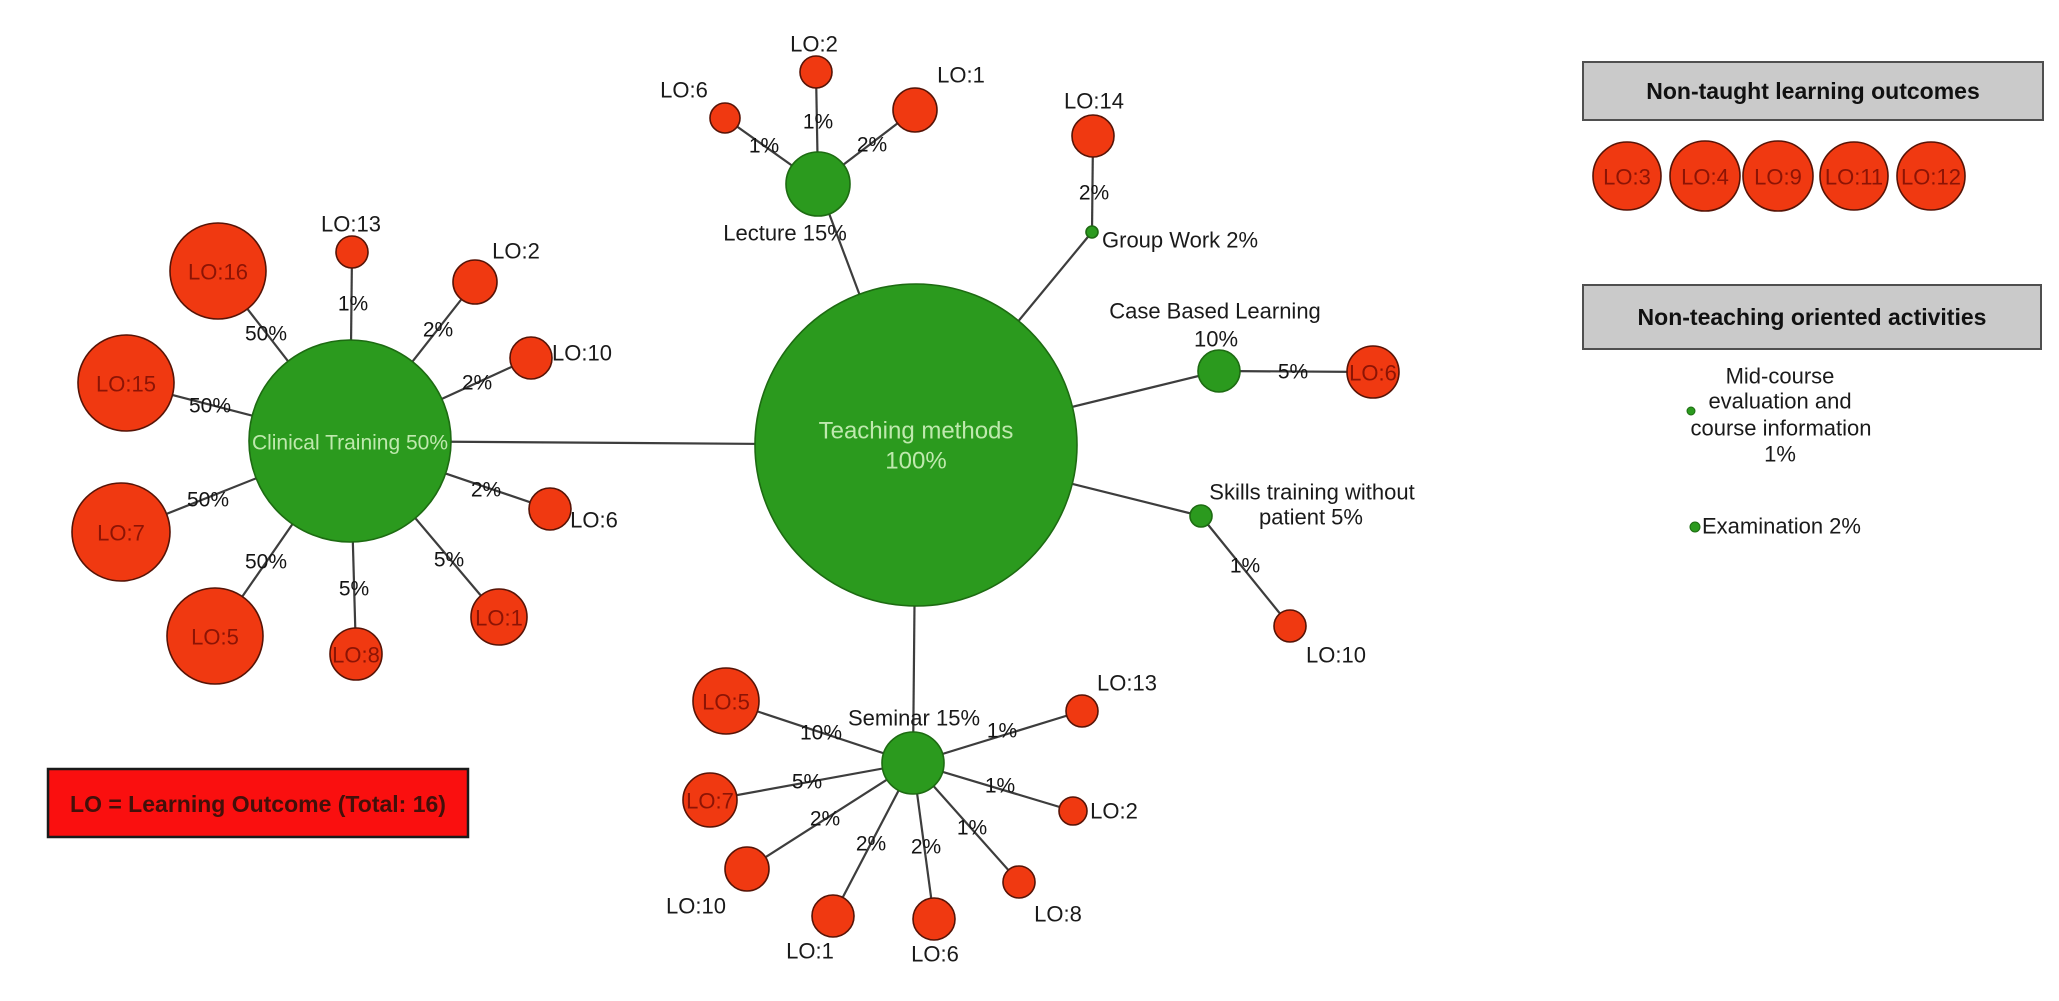 Image resolution: width=2059 pixels, height=1001 pixels. I want to click on edge-label-seminar-sem-lo8: 1%, so click(972, 828).